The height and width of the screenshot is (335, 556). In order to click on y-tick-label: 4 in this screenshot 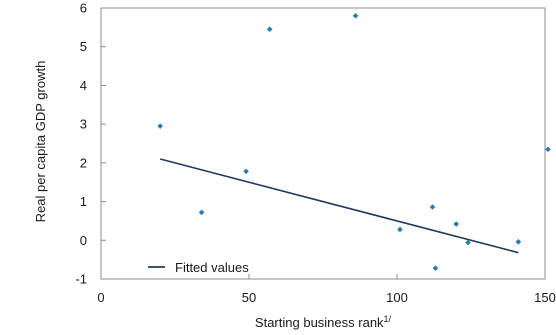, I will do `click(83, 85)`.